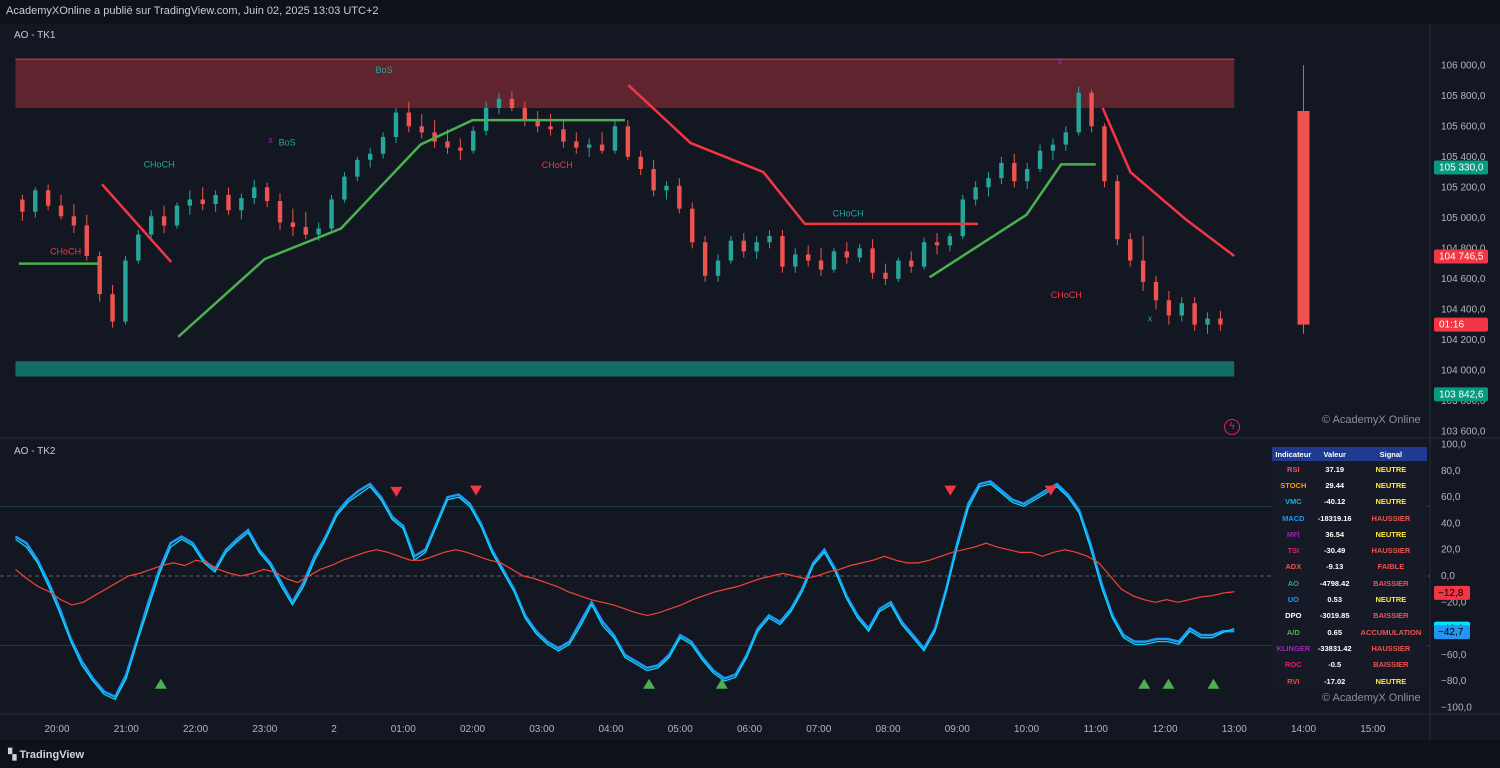 This screenshot has width=1500, height=768. Describe the element at coordinates (56, 729) in the screenshot. I see `time-tick: 20:00` at that location.